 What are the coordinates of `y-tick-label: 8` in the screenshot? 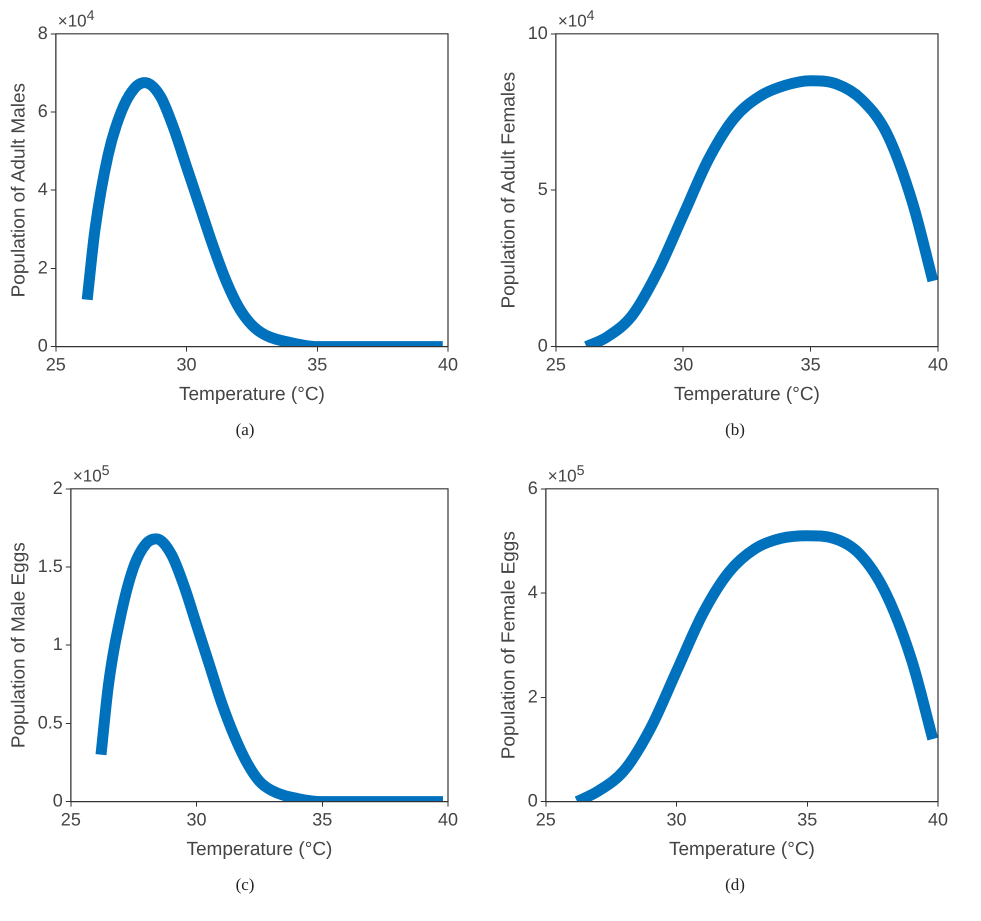 It's located at (43, 32).